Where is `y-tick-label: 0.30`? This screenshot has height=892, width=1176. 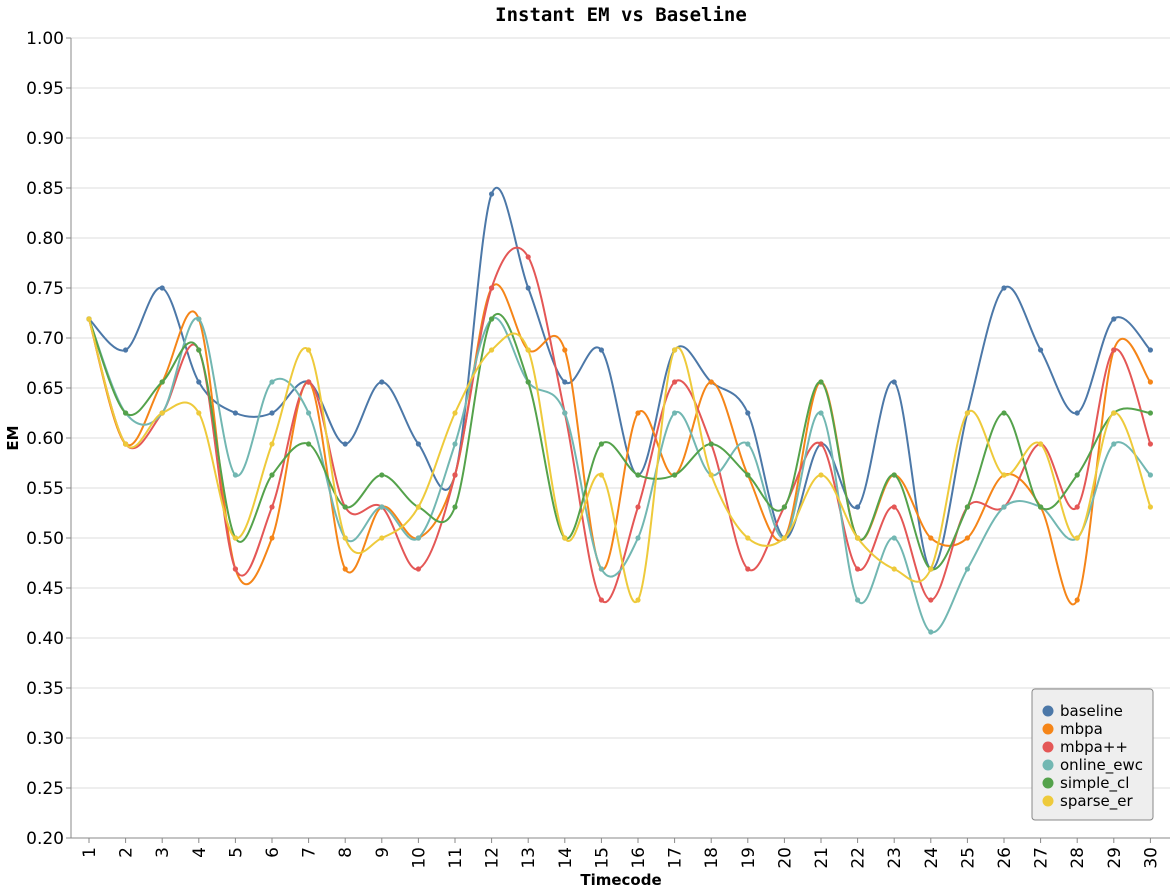 y-tick-label: 0.30 is located at coordinates (45, 739).